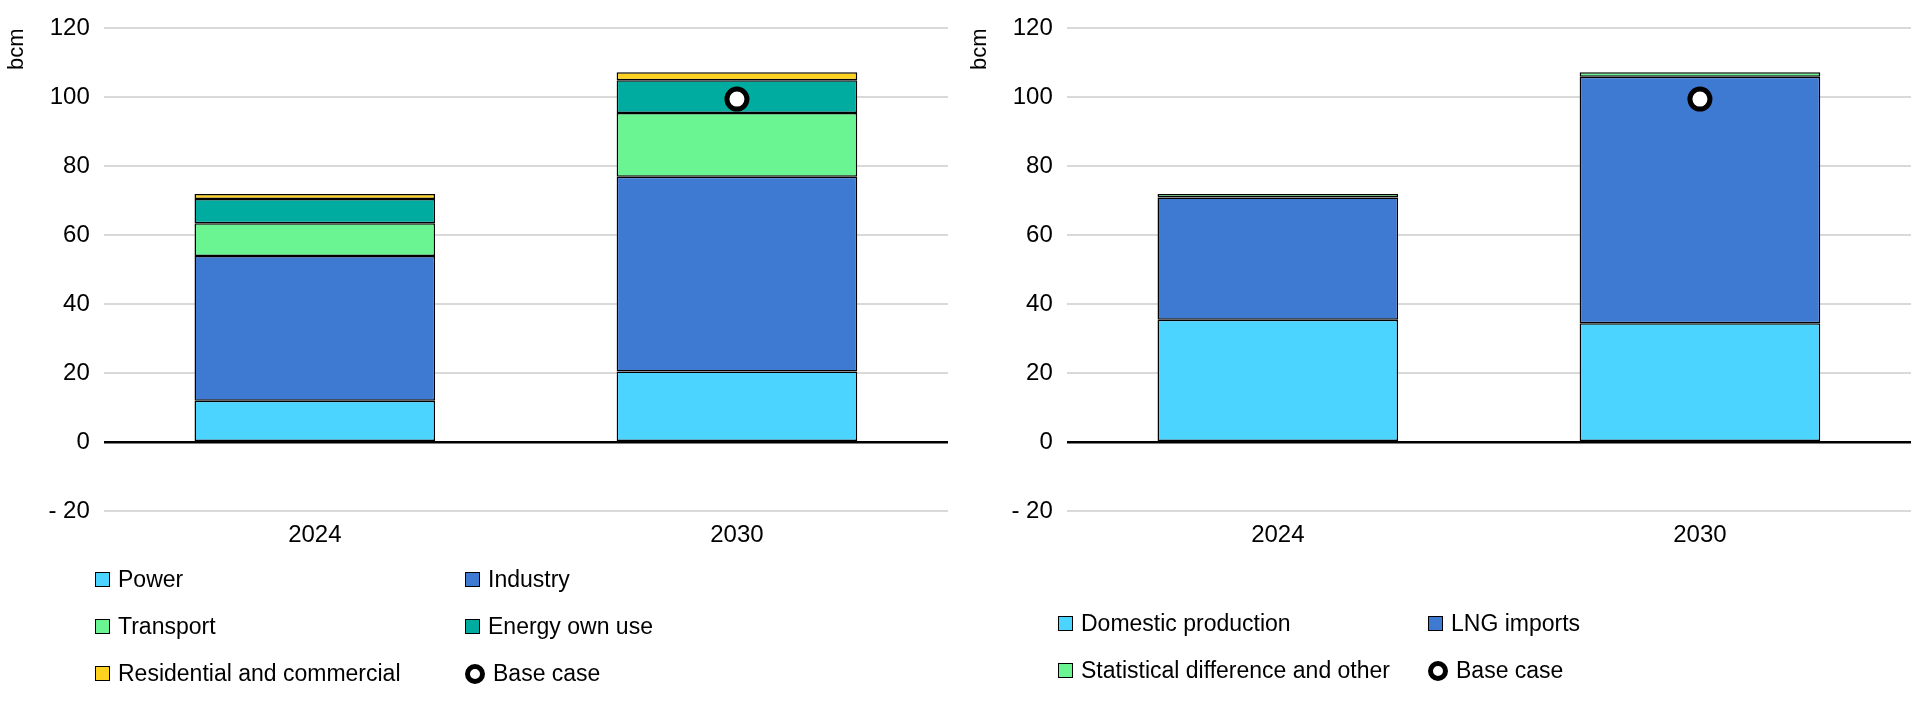 This screenshot has width=1926, height=708. I want to click on legend-label: Statistical difference and other, so click(1235, 670).